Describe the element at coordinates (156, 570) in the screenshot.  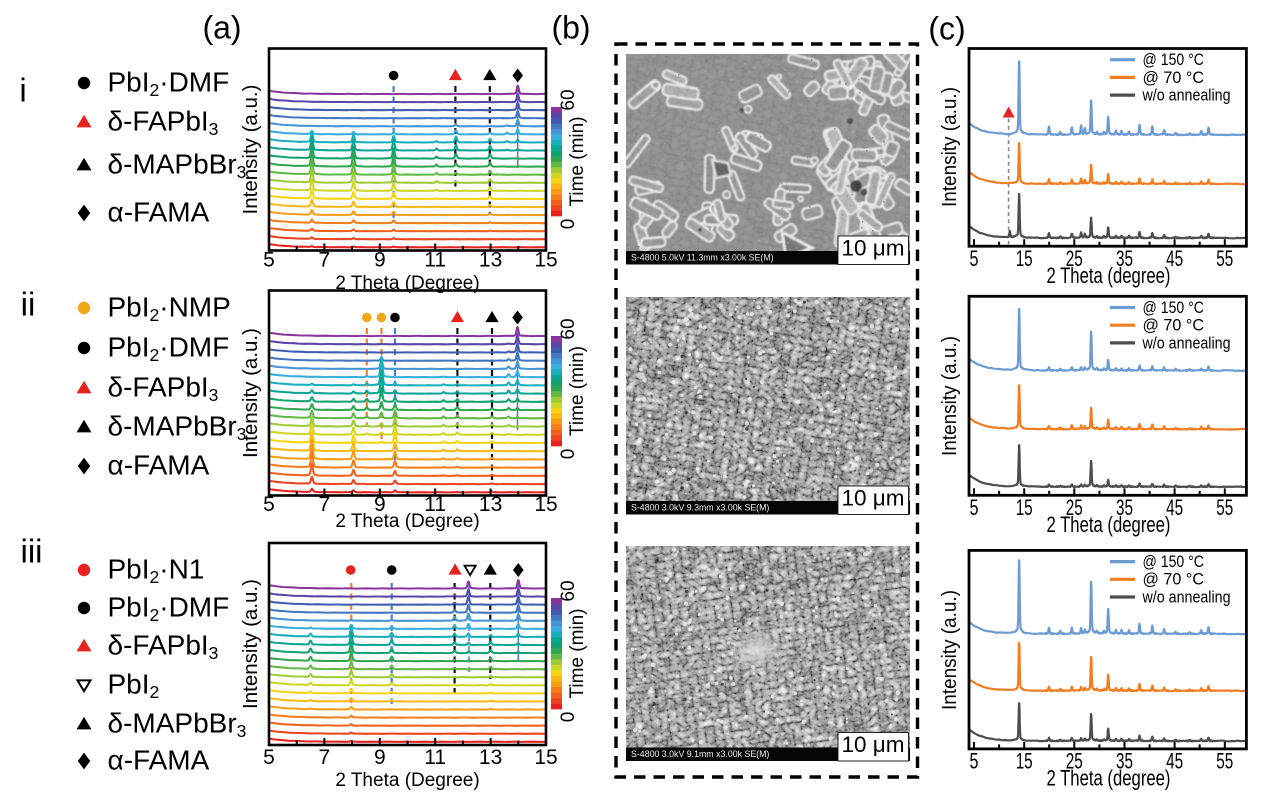
I see `svg-text: PbI2·N1` at that location.